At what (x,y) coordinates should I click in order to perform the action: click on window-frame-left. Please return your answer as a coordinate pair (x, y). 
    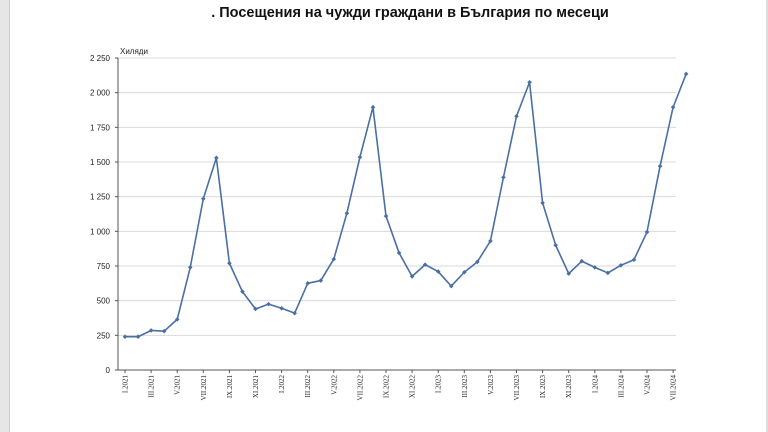
    Looking at the image, I should click on (5, 216).